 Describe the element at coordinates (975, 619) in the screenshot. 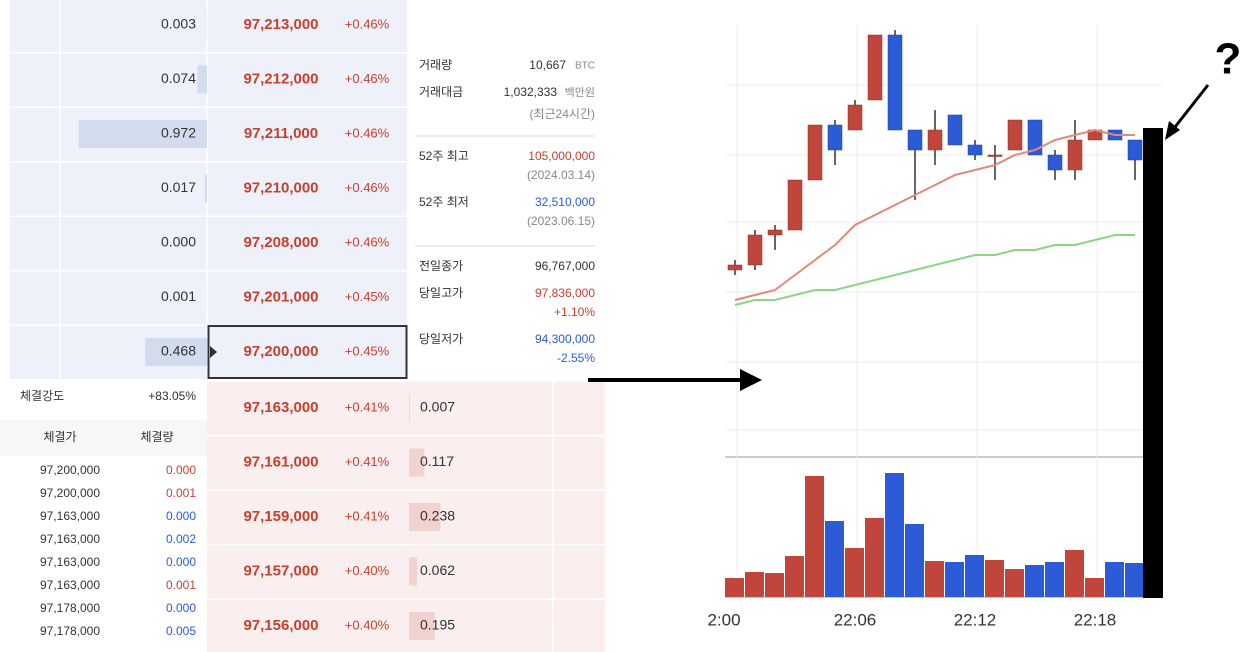

I see `x-tick-label: 22:12` at that location.